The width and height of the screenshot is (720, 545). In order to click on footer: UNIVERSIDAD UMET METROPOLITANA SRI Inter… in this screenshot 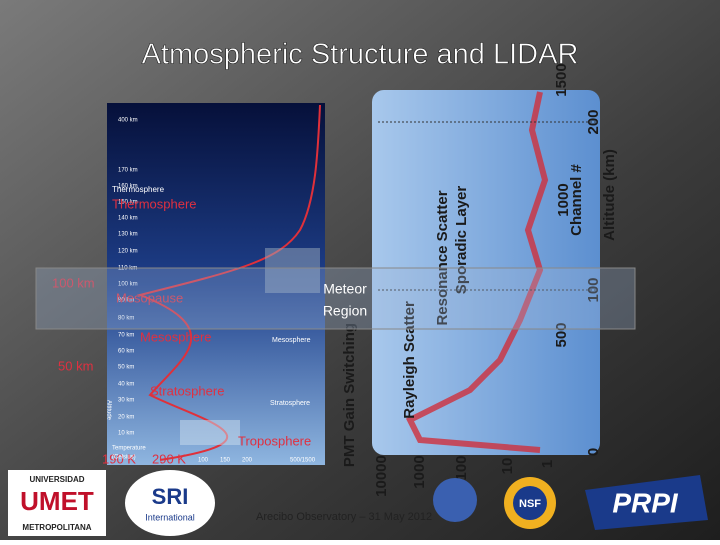, I will do `click(358, 503)`.